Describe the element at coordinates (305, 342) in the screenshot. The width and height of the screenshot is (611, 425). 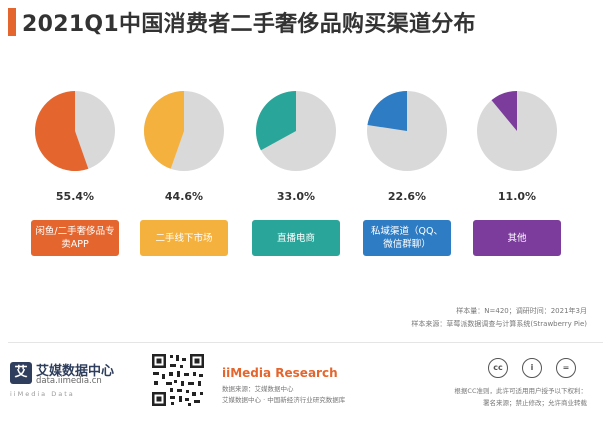
I see `footer-divider` at that location.